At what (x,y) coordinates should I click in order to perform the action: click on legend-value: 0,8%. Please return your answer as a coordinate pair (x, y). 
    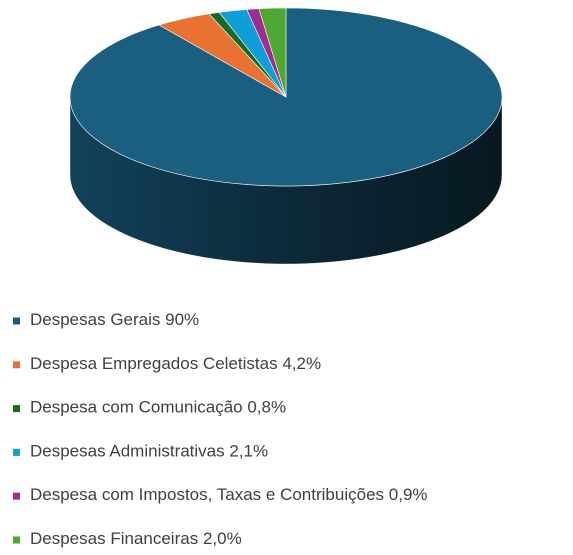
    Looking at the image, I should click on (266, 407).